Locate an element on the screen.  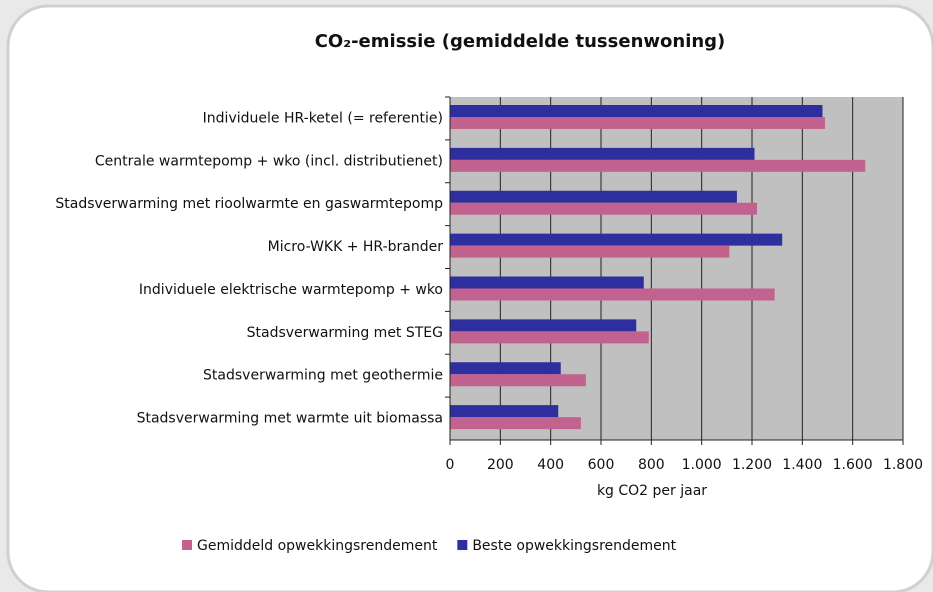
chart-title: CO₂-emissie (gemiddelde tussenwoning) is located at coordinates (520, 41).